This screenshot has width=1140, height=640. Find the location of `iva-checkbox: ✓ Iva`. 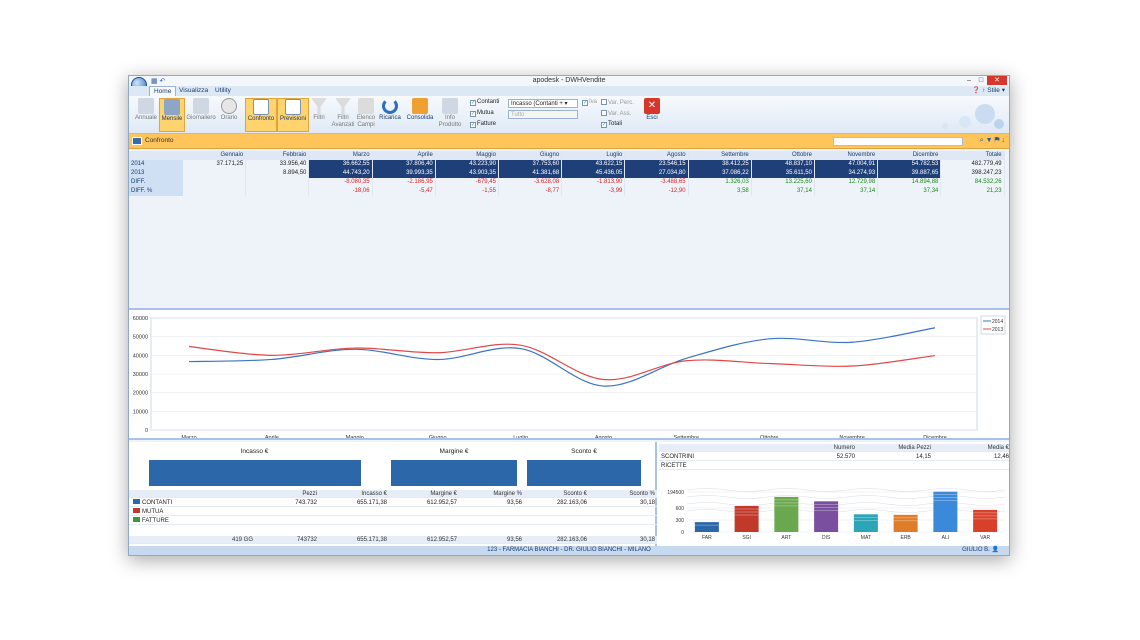

iva-checkbox: ✓ Iva is located at coordinates (589, 102).